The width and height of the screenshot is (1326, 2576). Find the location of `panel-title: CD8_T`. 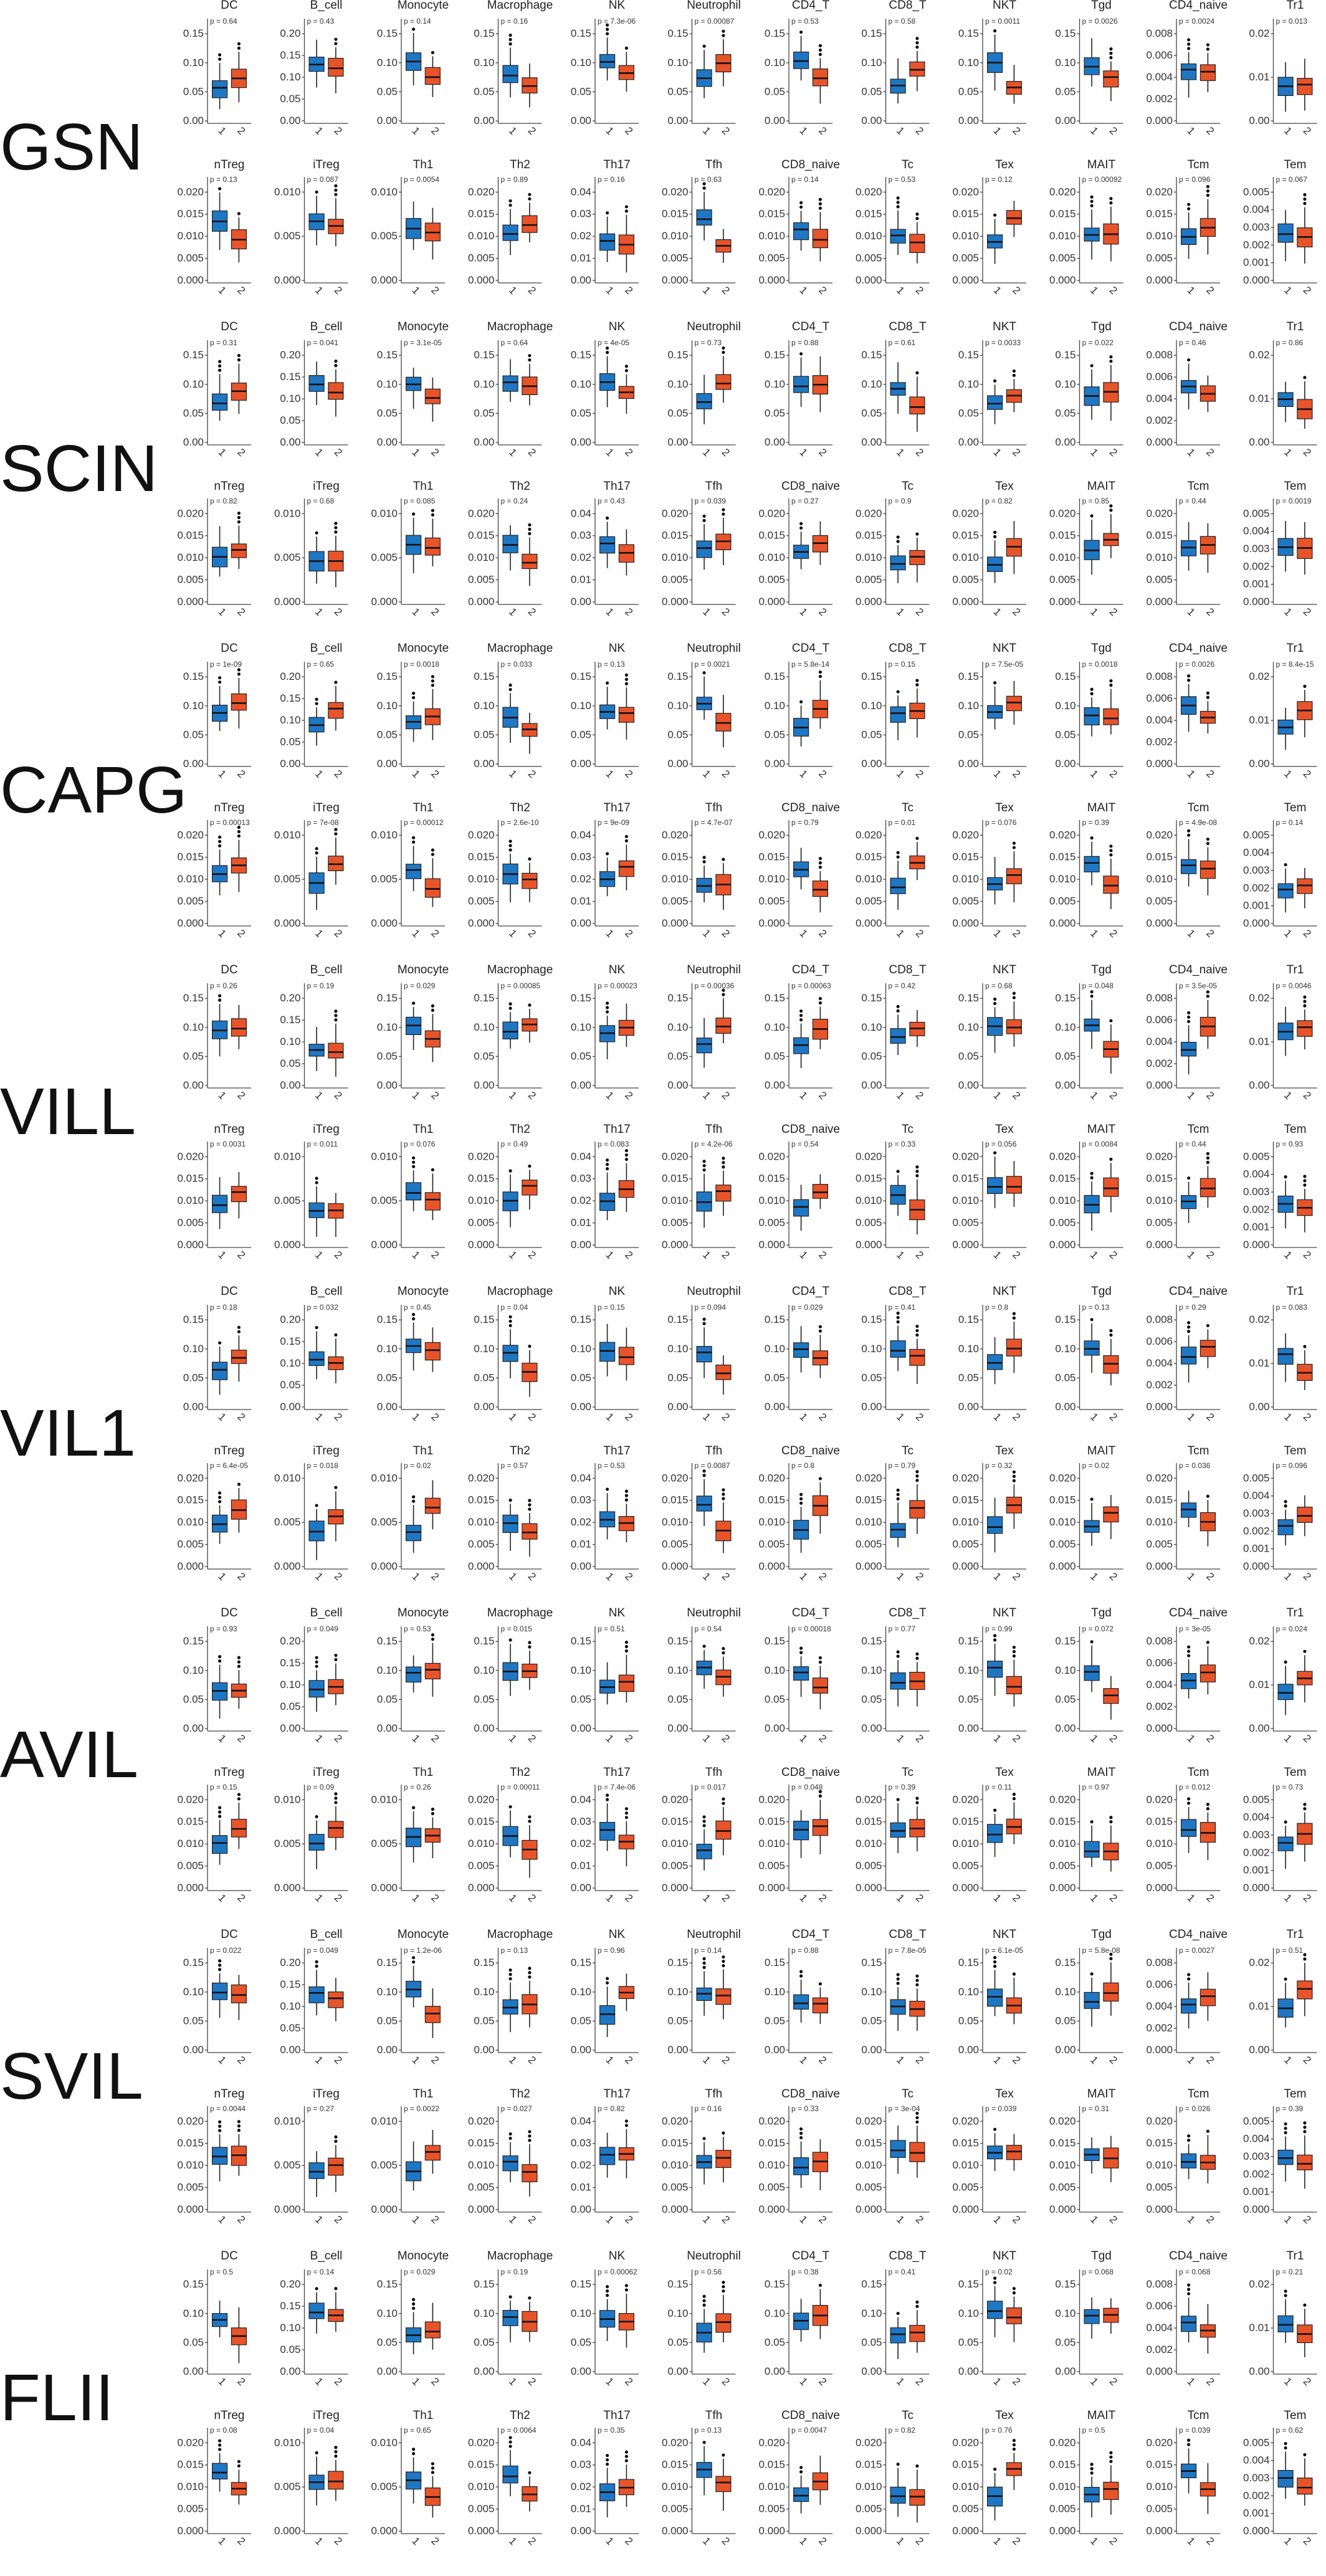

panel-title: CD8_T is located at coordinates (908, 6).